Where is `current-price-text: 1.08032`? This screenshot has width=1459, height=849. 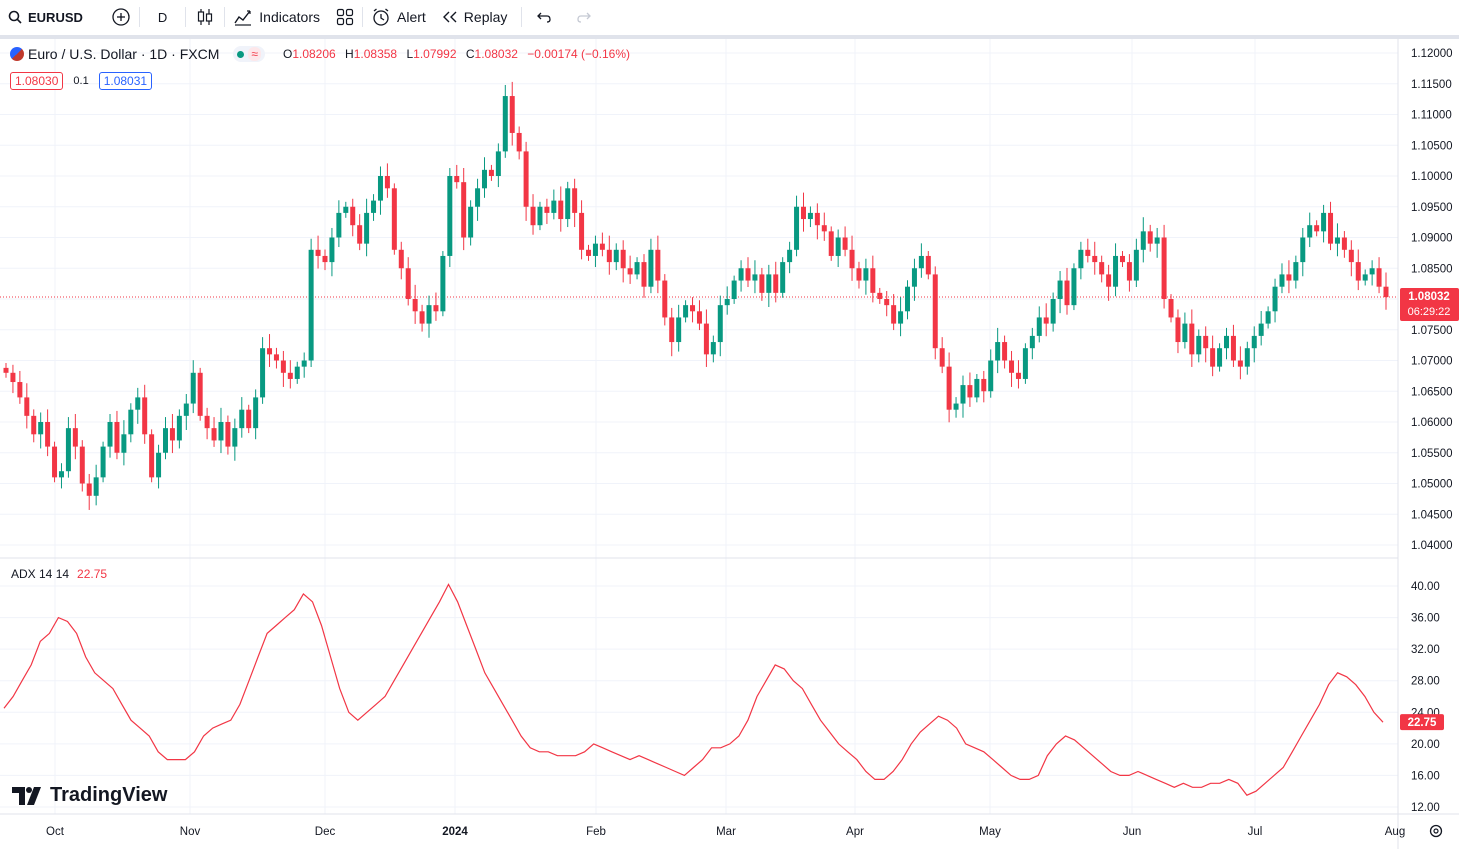
current-price-text: 1.08032 is located at coordinates (1429, 297).